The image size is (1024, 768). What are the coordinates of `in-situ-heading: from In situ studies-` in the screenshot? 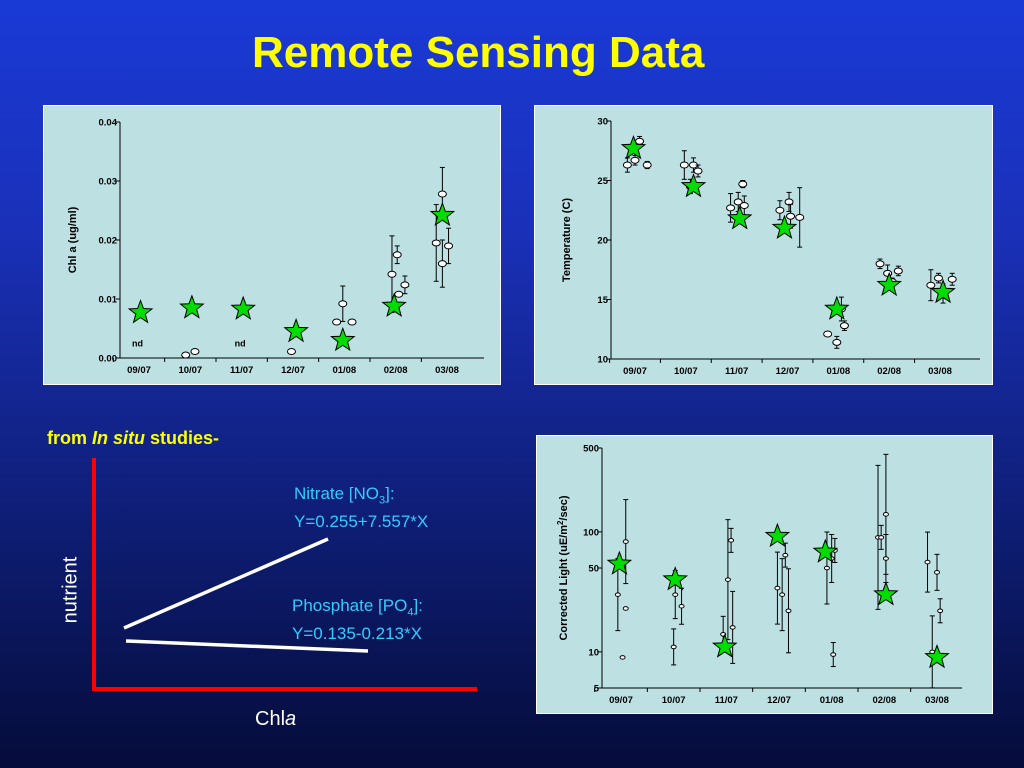 It's located at (133, 438).